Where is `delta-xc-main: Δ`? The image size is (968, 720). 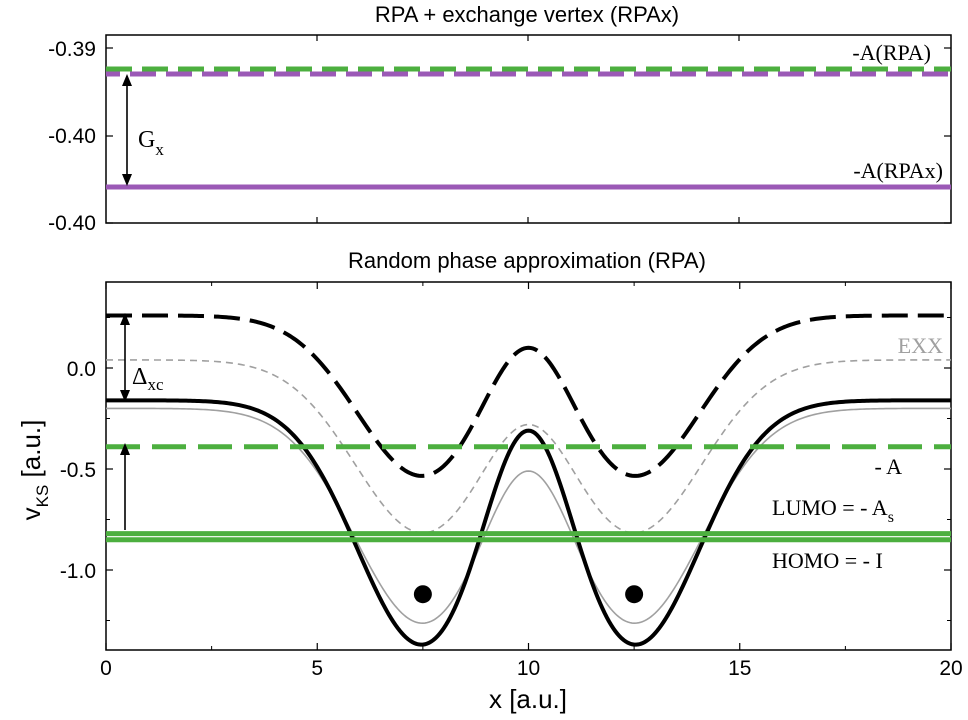
delta-xc-main: Δ is located at coordinates (139, 377).